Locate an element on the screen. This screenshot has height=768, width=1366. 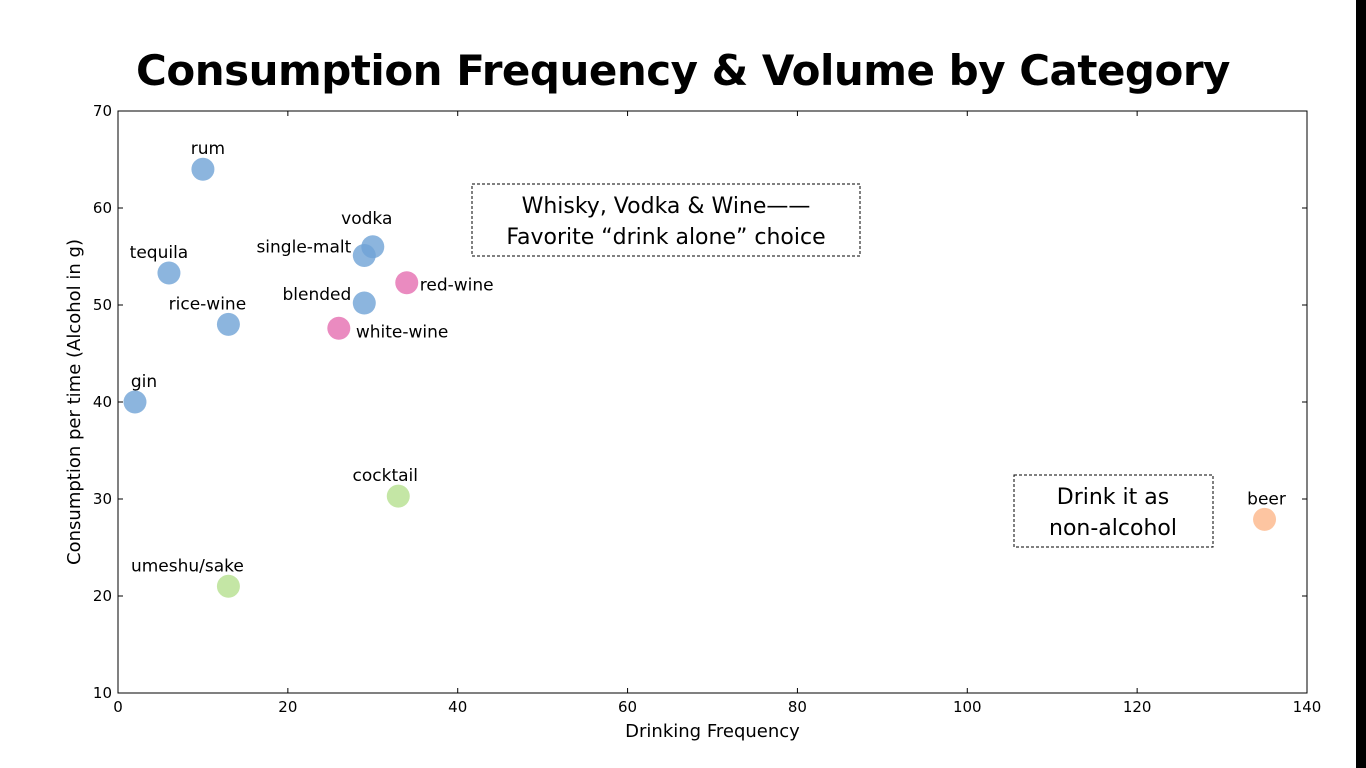
point-white-wine is located at coordinates (339, 328).